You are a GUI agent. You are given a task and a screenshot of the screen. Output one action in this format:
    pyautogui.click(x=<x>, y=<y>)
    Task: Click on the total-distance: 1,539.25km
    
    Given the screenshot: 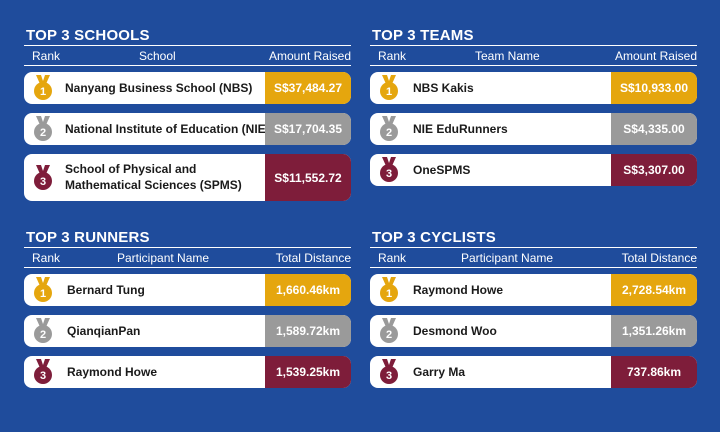 What is the action you would take?
    pyautogui.click(x=308, y=372)
    